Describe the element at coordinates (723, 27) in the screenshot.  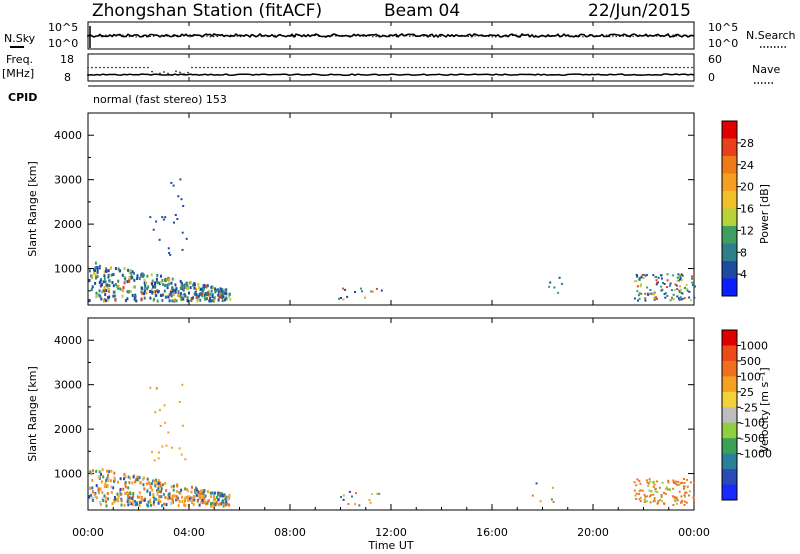
I see `noise-right-tick-top: 10^5` at that location.